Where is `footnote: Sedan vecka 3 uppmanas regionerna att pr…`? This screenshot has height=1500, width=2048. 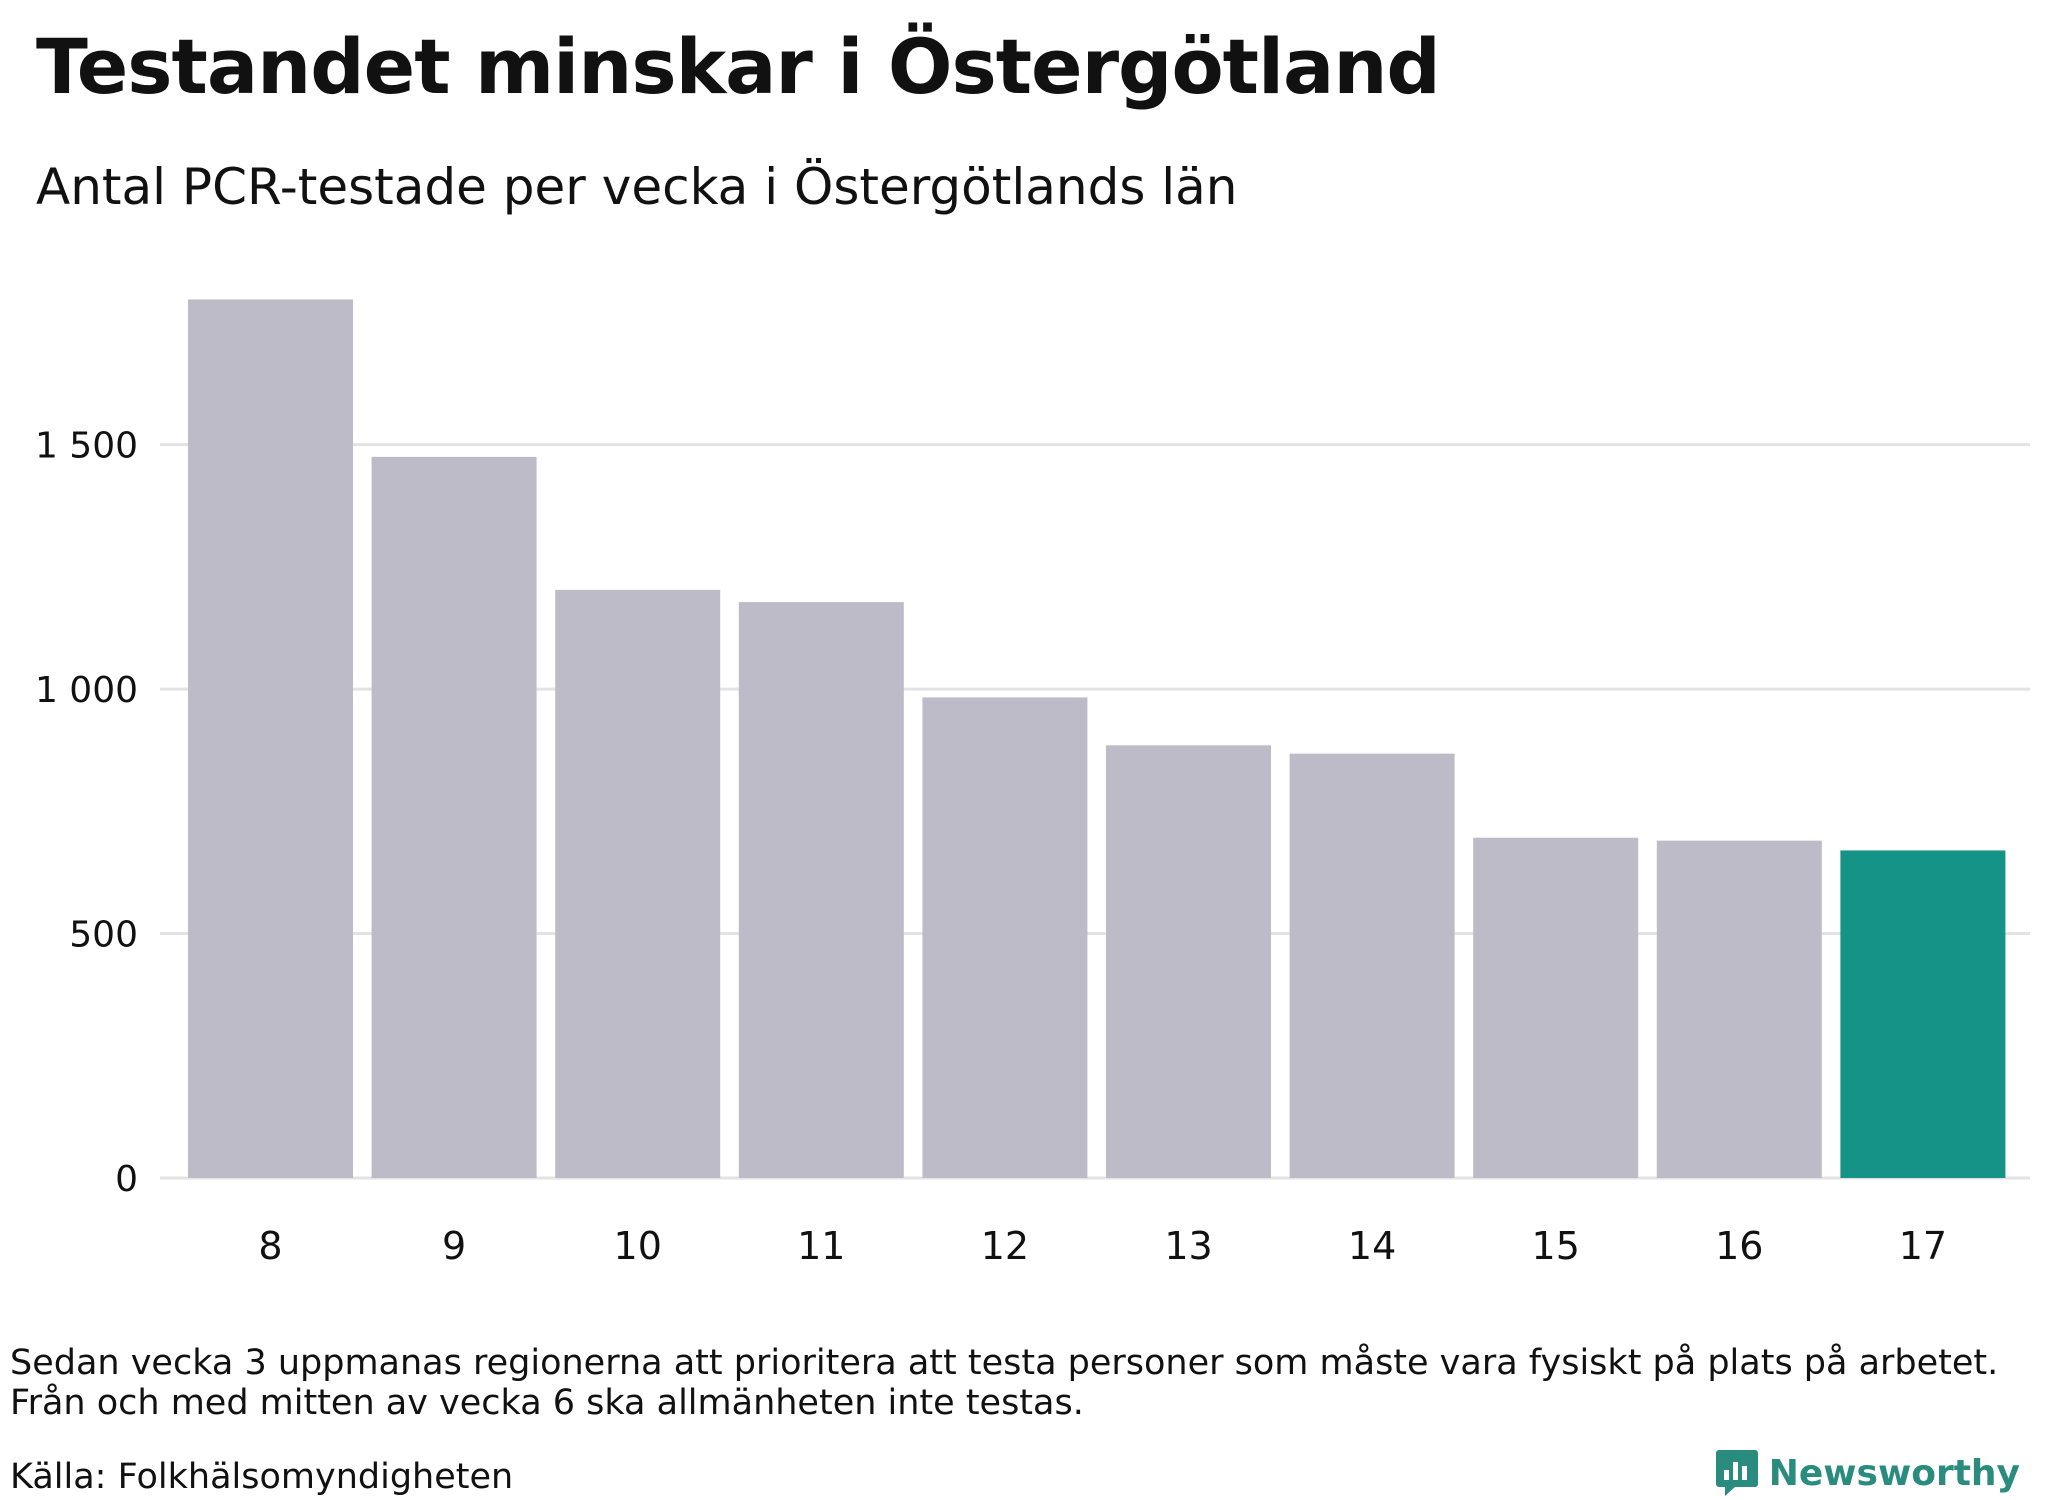
footnote: Sedan vecka 3 uppmanas regionerna att pr… is located at coordinates (1004, 1383).